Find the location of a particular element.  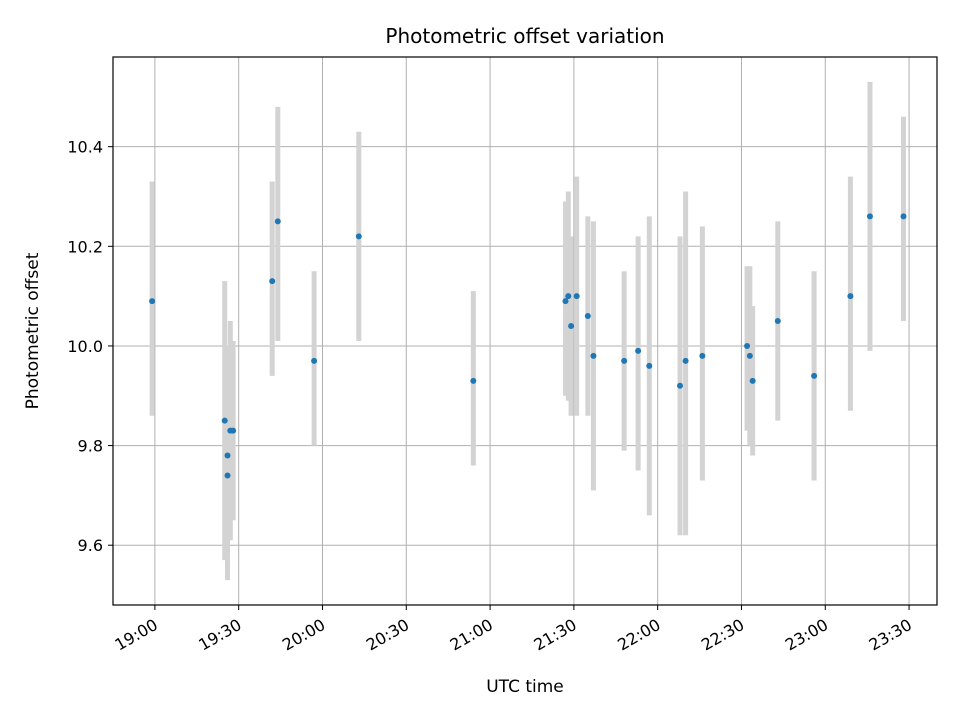

y-tick-label: 9.6 is located at coordinates (90, 545).